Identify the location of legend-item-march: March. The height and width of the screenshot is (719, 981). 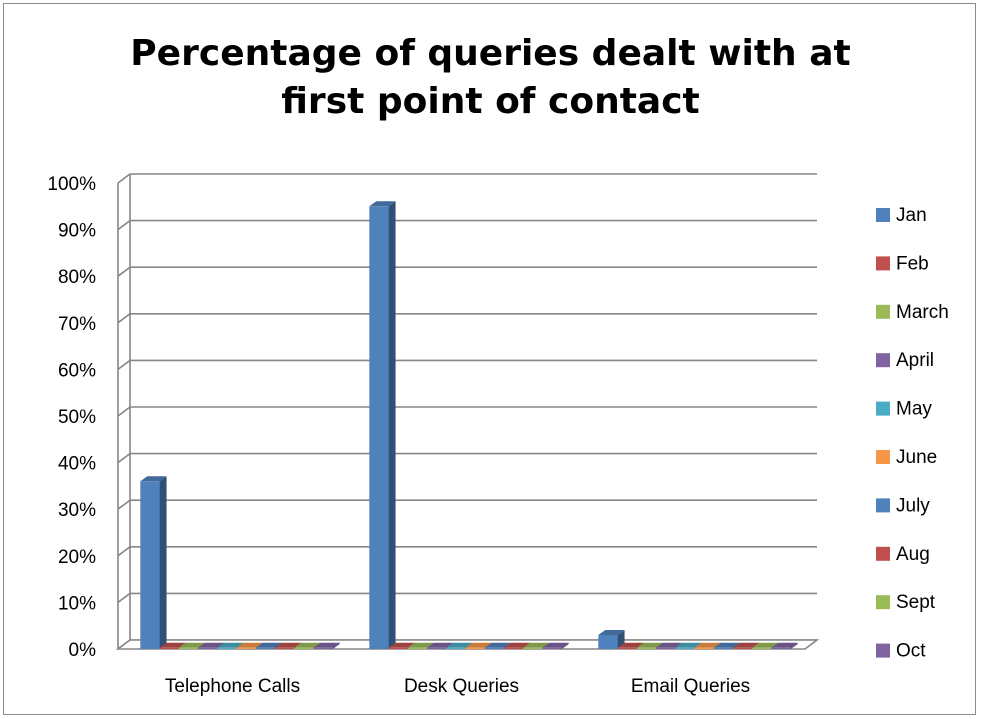
(912, 312).